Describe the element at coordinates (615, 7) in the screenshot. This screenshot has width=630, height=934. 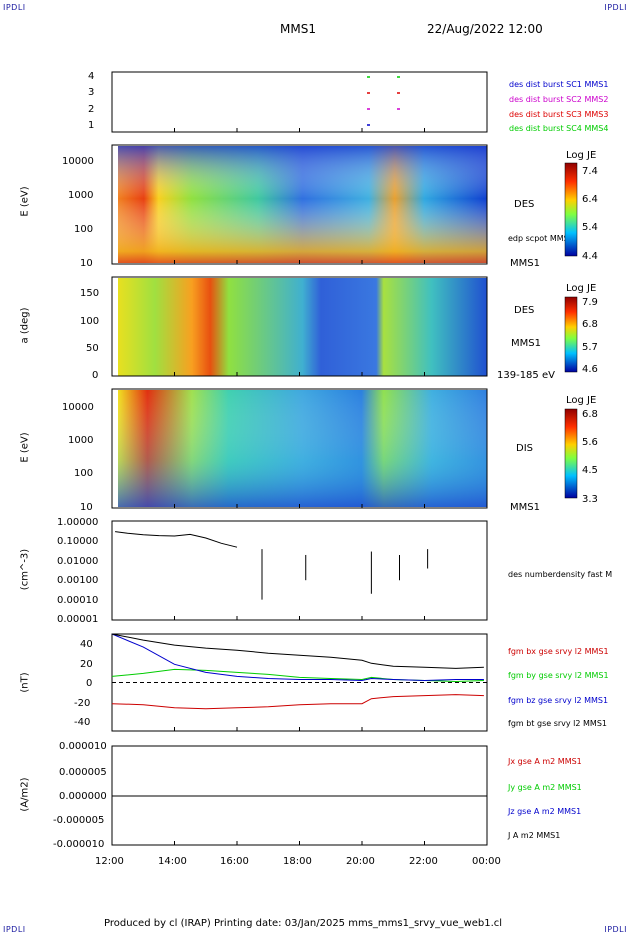
I see `corner-label-top-right: IPDLI` at that location.